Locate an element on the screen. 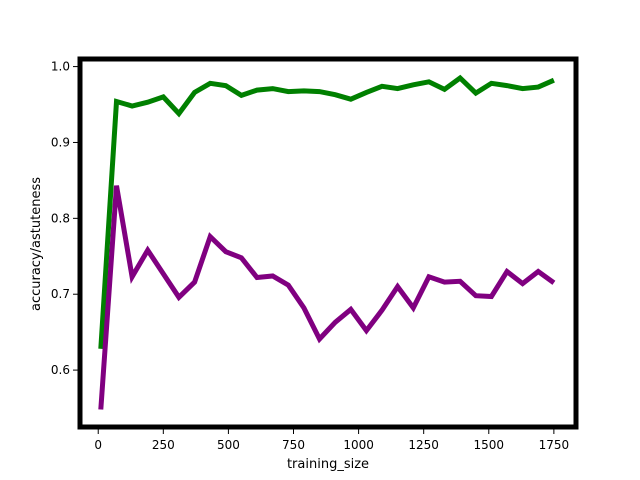 The image size is (640, 480). x-axis-ticks: 0 250 500 750 1000 1250 1500 1750 is located at coordinates (331, 440).